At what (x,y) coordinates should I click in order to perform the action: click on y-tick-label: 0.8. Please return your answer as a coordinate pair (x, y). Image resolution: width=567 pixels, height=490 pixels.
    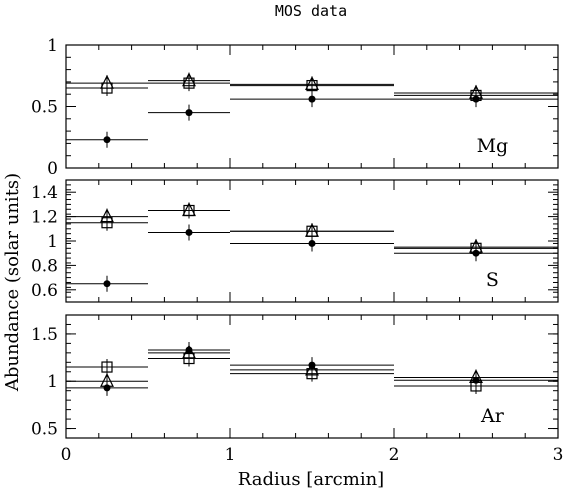
    Looking at the image, I should click on (44, 266).